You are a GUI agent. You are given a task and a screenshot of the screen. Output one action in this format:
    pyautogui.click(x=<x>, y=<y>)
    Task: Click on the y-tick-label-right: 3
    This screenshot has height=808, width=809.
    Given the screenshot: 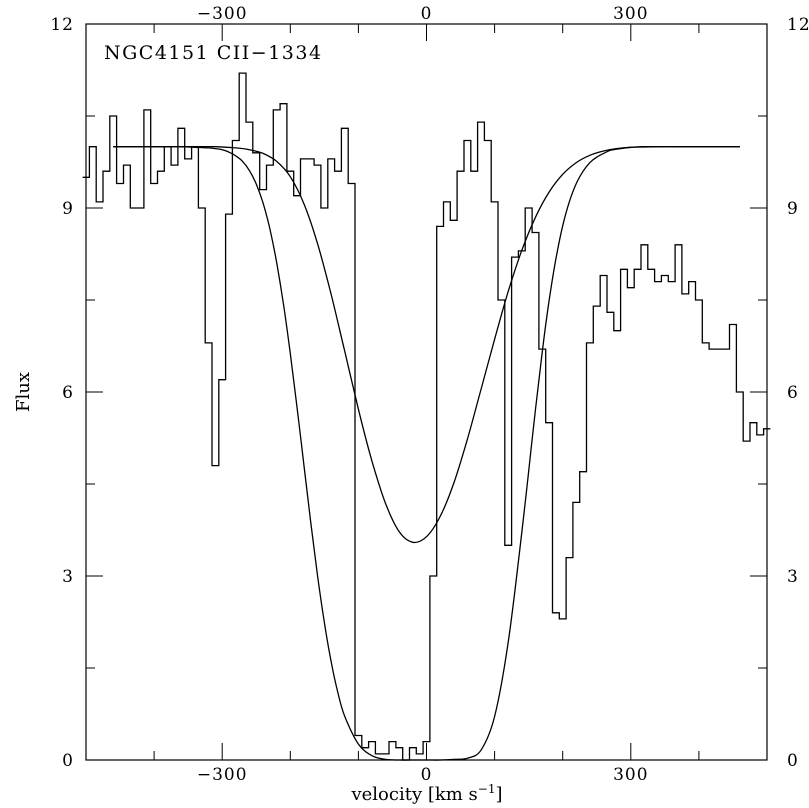 What is the action you would take?
    pyautogui.click(x=793, y=577)
    